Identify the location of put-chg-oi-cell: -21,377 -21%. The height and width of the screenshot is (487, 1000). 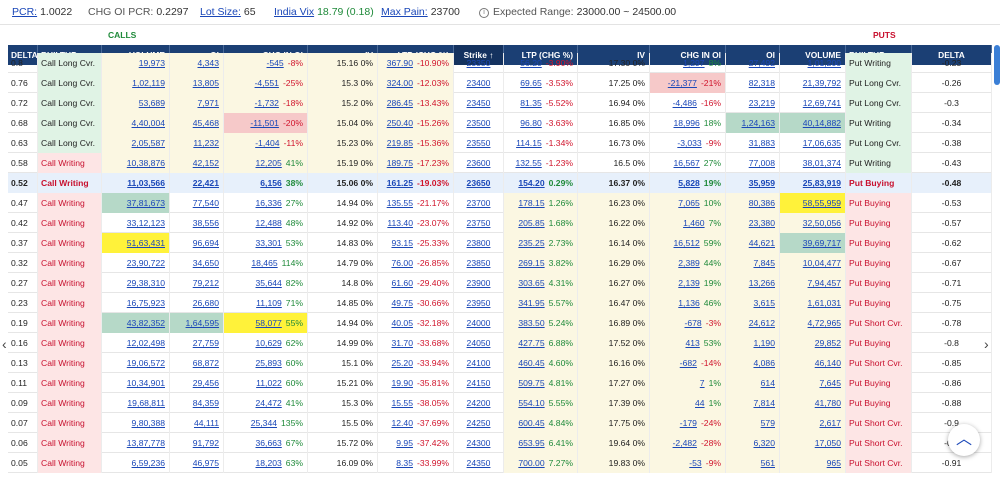
(688, 83).